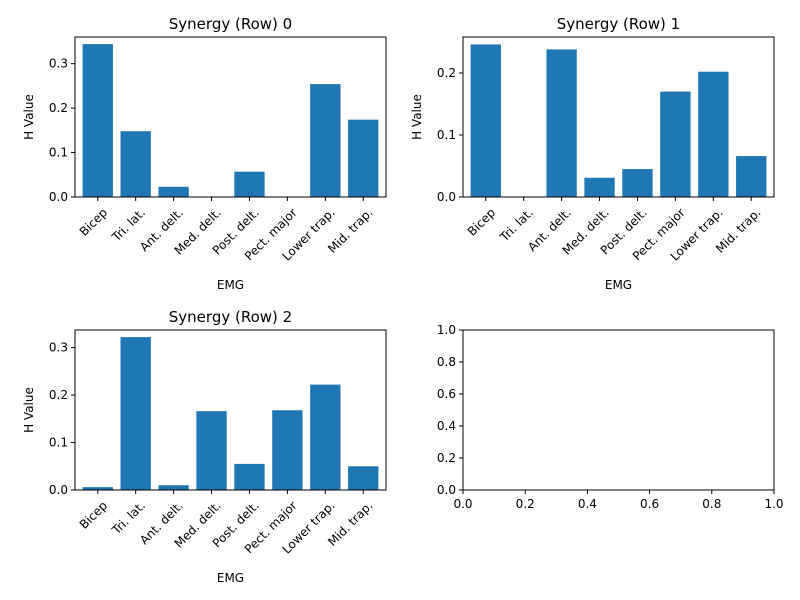  What do you see at coordinates (773, 504) in the screenshot?
I see `x-tick-label: 1.0` at bounding box center [773, 504].